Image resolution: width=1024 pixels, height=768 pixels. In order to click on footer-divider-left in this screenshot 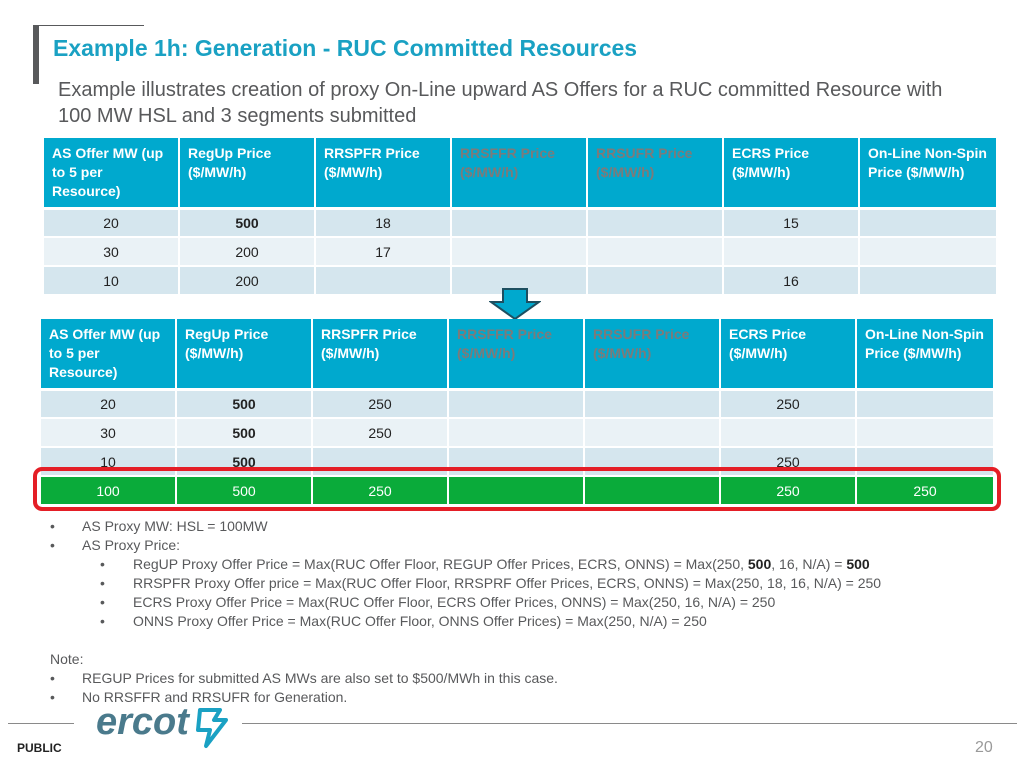, I will do `click(41, 723)`.